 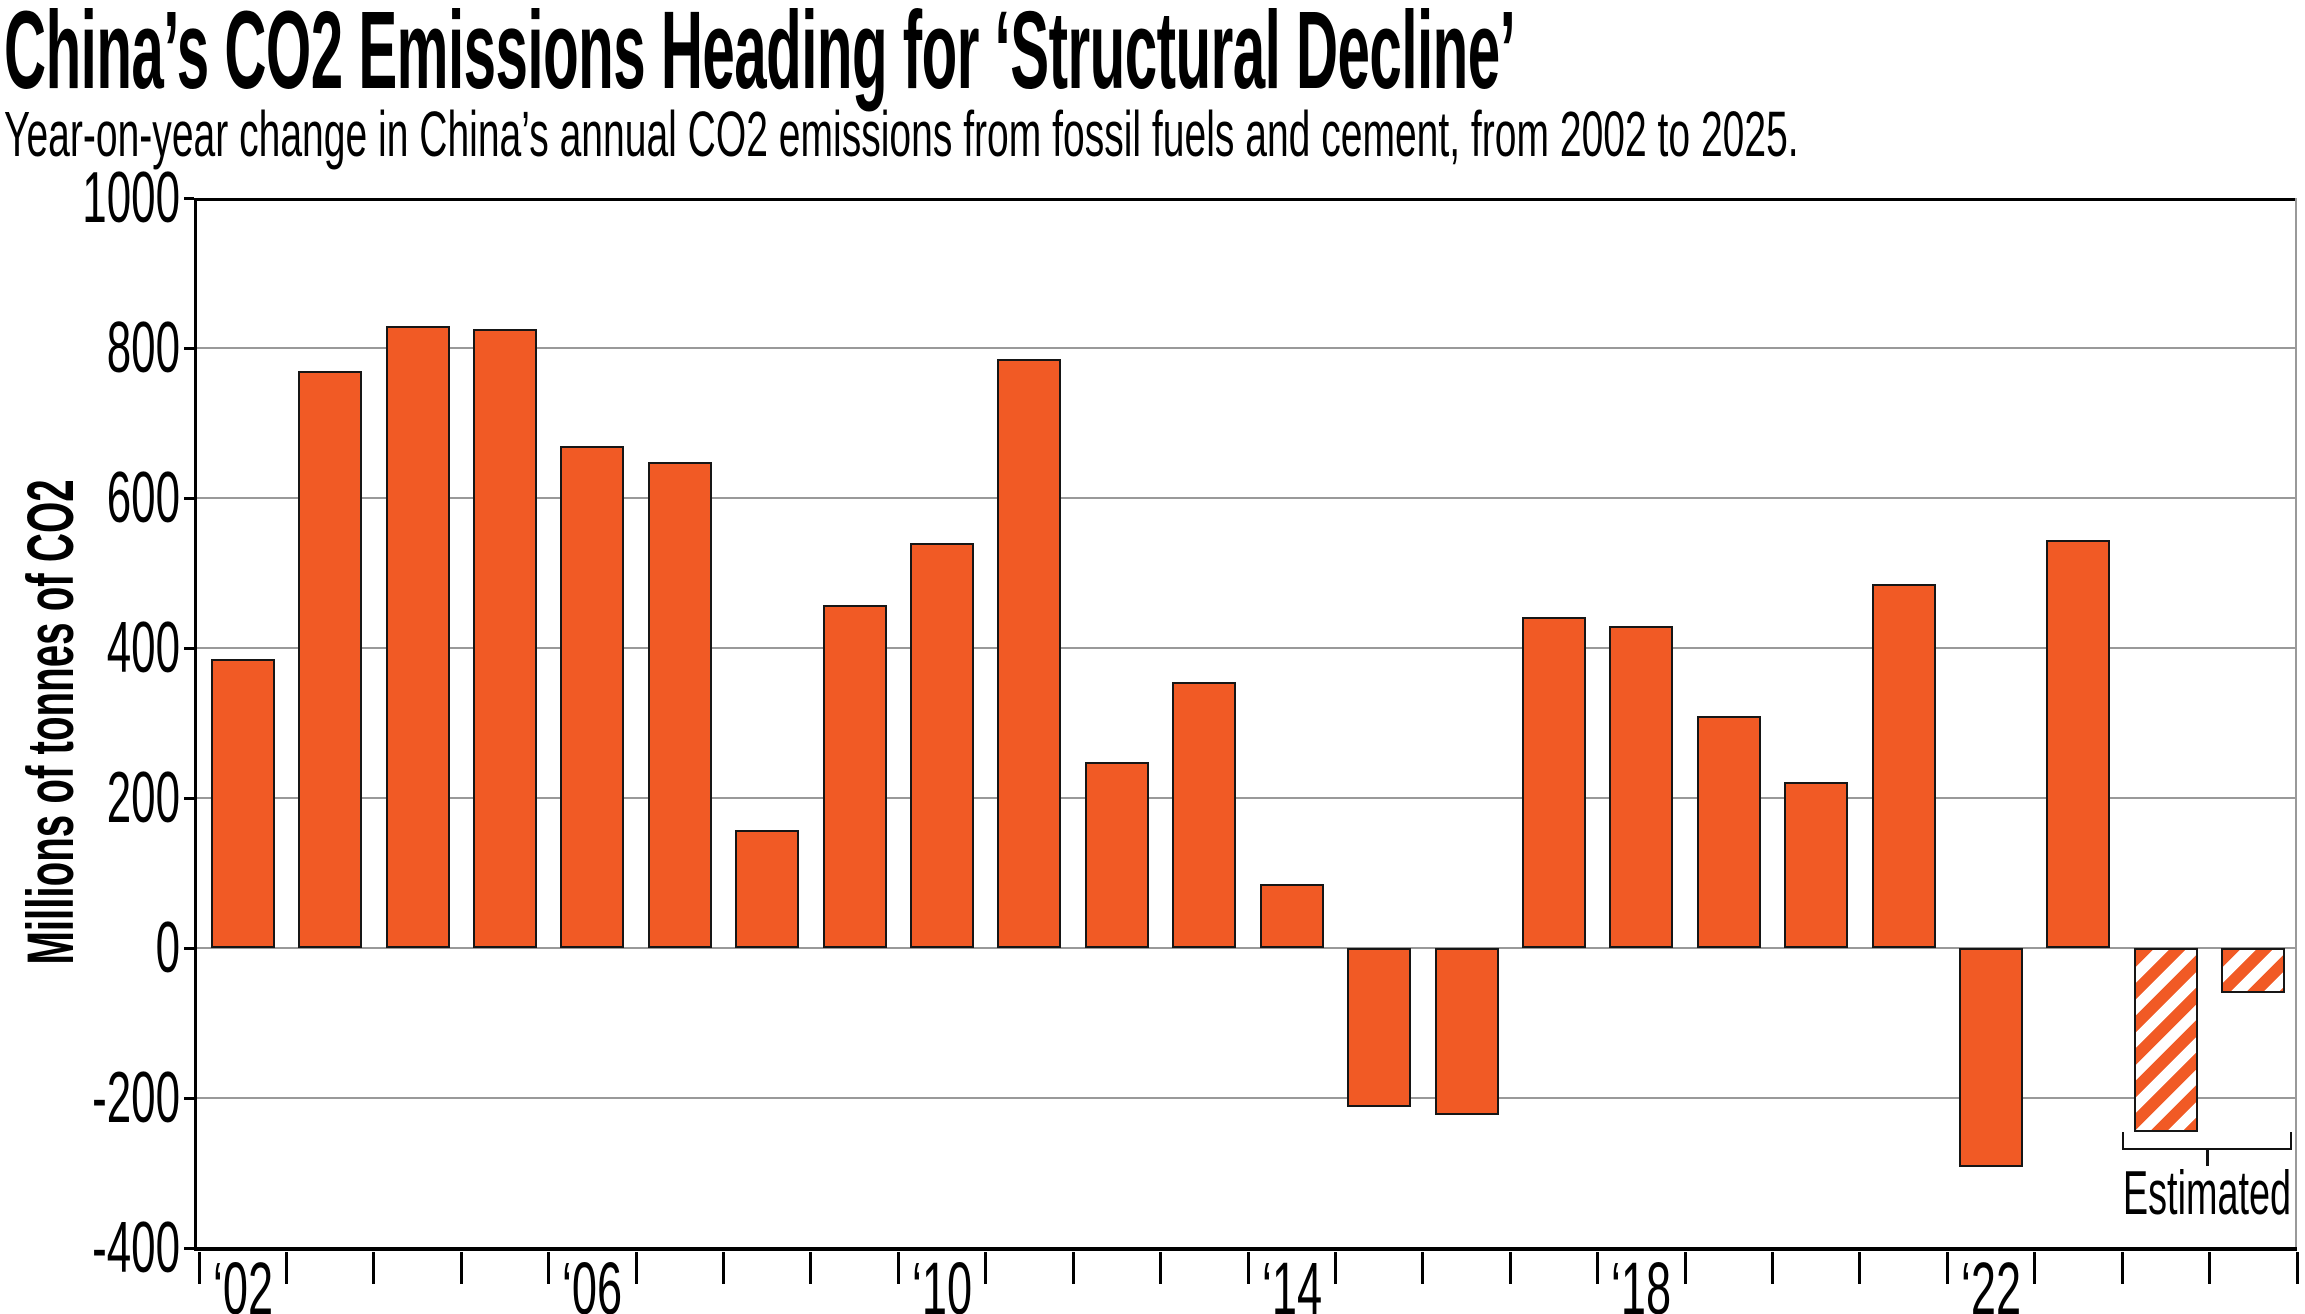 I want to click on x-axis-label-2018: ‘18, so click(x=1641, y=1280).